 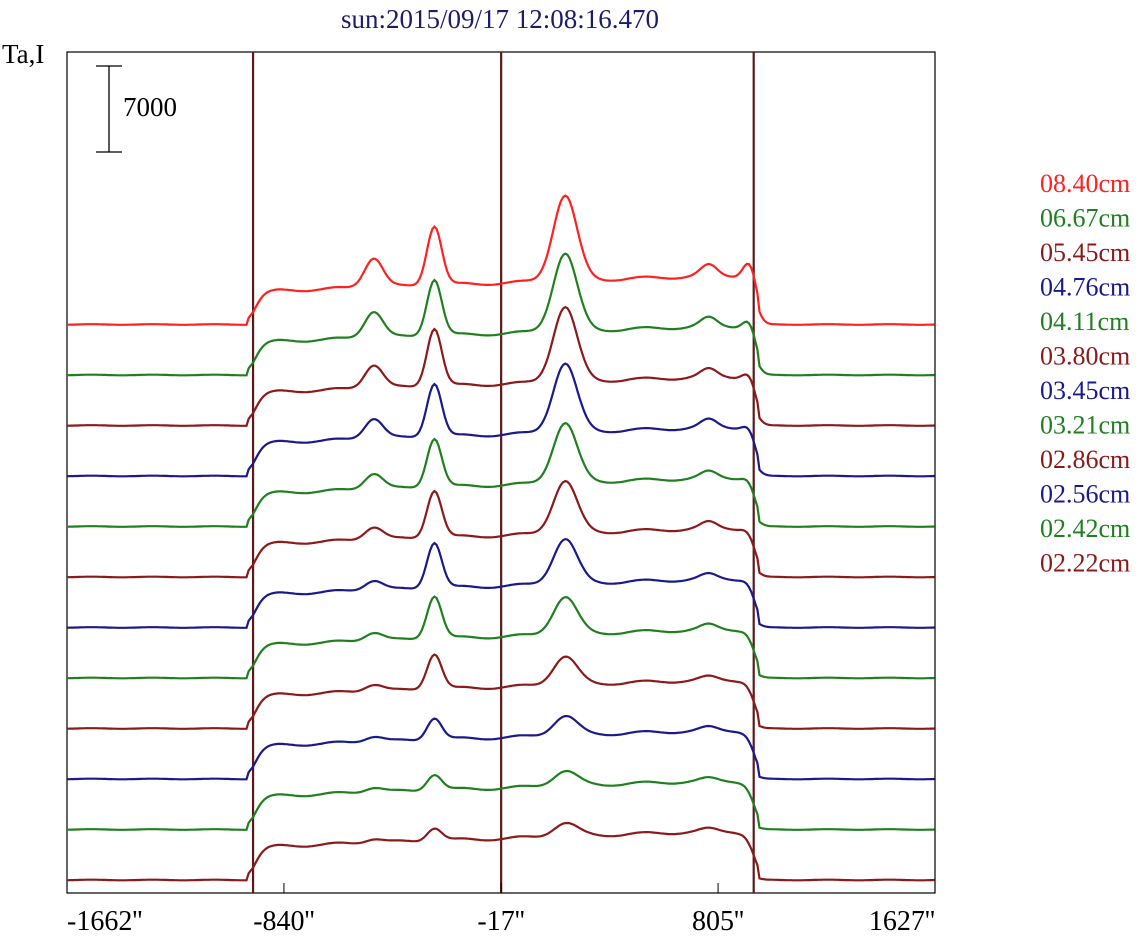 What do you see at coordinates (23, 54) in the screenshot?
I see `y-axis-label: Ta,I` at bounding box center [23, 54].